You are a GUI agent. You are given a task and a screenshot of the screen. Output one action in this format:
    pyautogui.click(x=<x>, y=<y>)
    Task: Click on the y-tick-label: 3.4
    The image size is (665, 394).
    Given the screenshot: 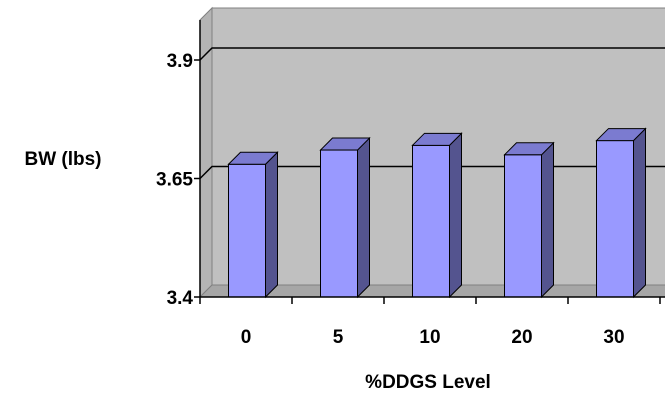 What is the action you would take?
    pyautogui.click(x=180, y=298)
    